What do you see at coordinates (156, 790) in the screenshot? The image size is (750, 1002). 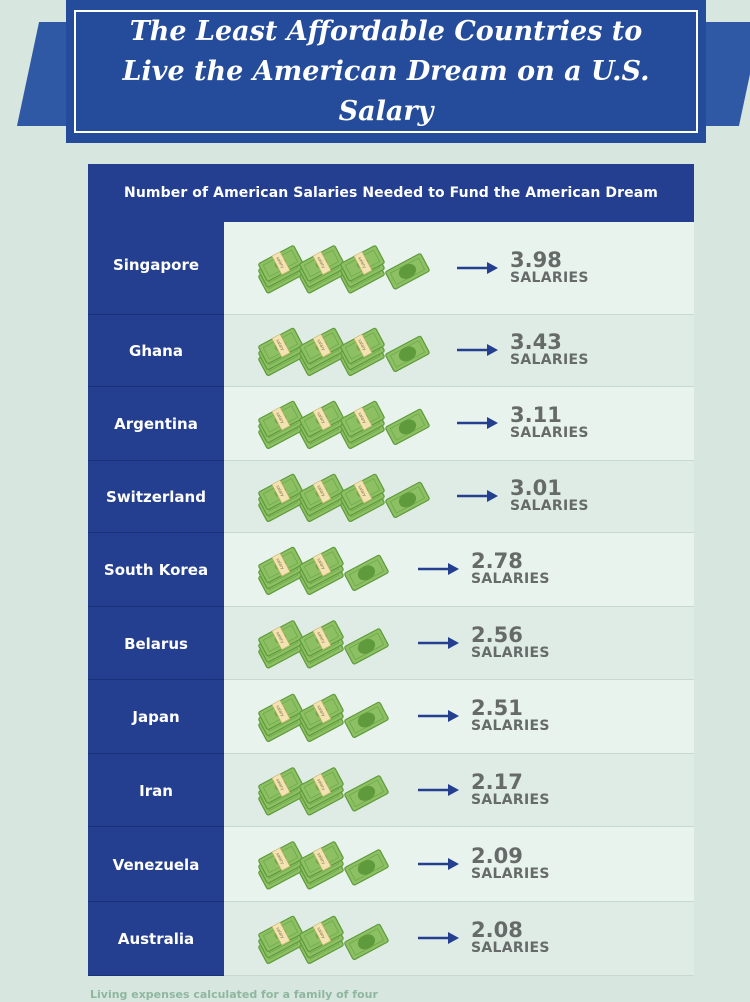 I see `country-name: Iran` at bounding box center [156, 790].